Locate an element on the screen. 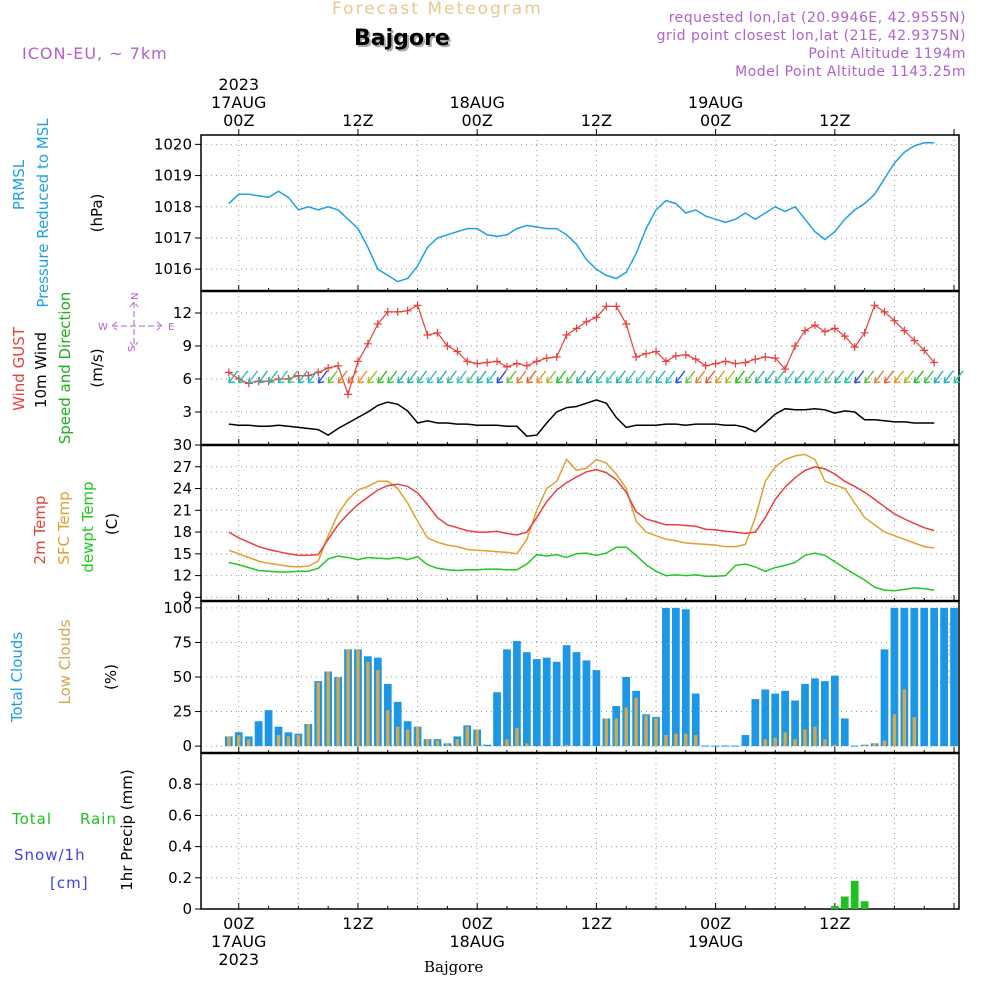 The width and height of the screenshot is (1000, 1000). y-tick-label: 75 is located at coordinates (182, 642).